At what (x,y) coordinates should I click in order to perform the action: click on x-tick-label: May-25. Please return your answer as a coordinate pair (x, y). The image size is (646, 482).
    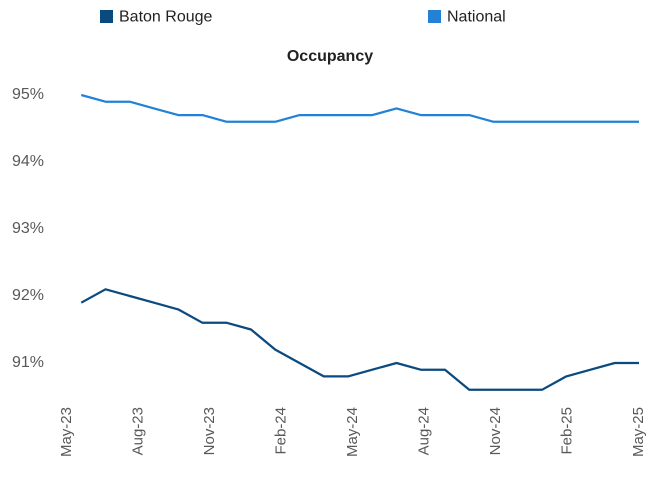
    Looking at the image, I should click on (638, 432).